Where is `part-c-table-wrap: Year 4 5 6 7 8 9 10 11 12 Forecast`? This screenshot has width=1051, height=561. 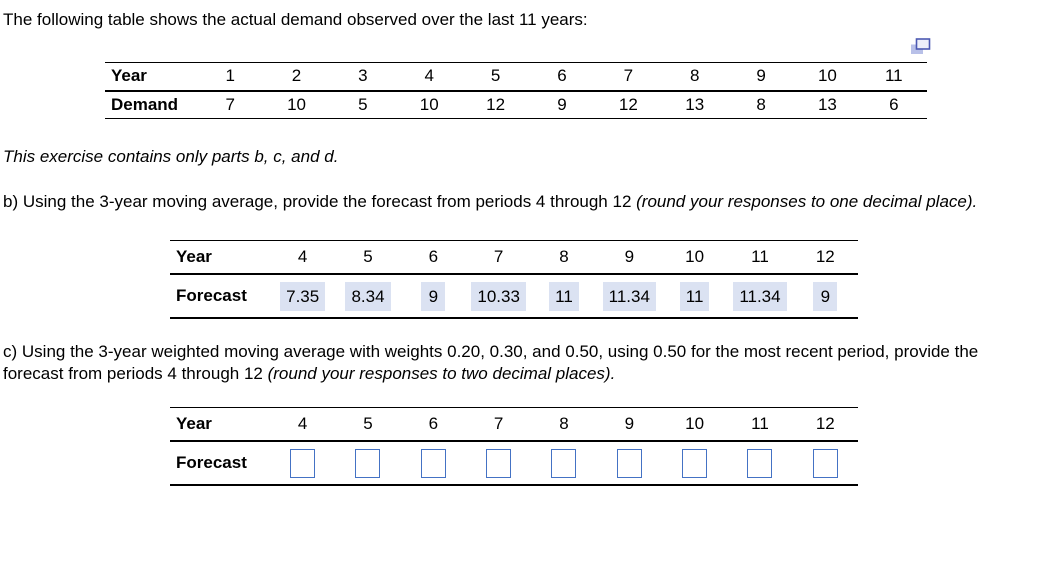
part-c-table-wrap: Year 4 5 6 7 8 9 10 11 12 Forecast is located at coordinates (610, 446).